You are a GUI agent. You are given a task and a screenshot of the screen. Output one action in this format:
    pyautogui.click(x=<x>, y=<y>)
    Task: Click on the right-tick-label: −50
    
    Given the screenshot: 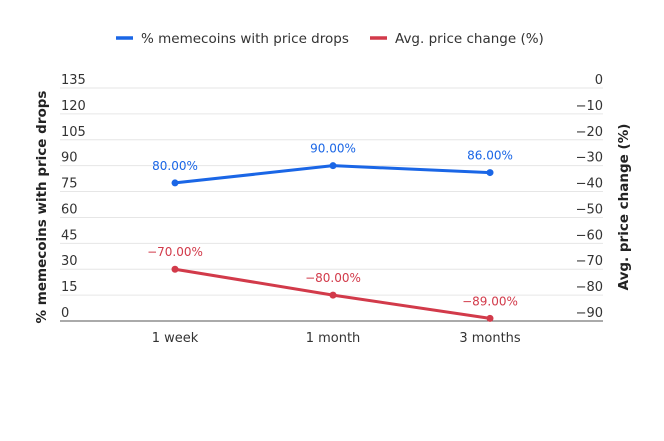 What is the action you would take?
    pyautogui.click(x=589, y=209)
    